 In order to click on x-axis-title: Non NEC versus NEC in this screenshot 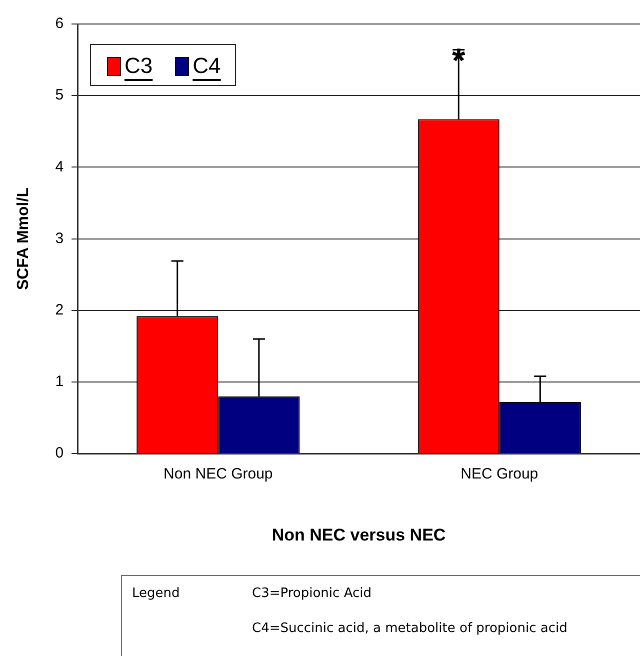, I will do `click(359, 534)`.